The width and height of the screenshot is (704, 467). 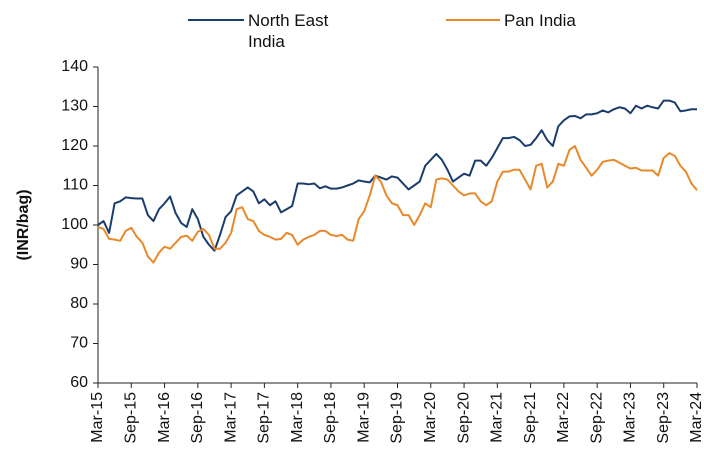 What do you see at coordinates (330, 418) in the screenshot?
I see `x-tick-label: Sep-18` at bounding box center [330, 418].